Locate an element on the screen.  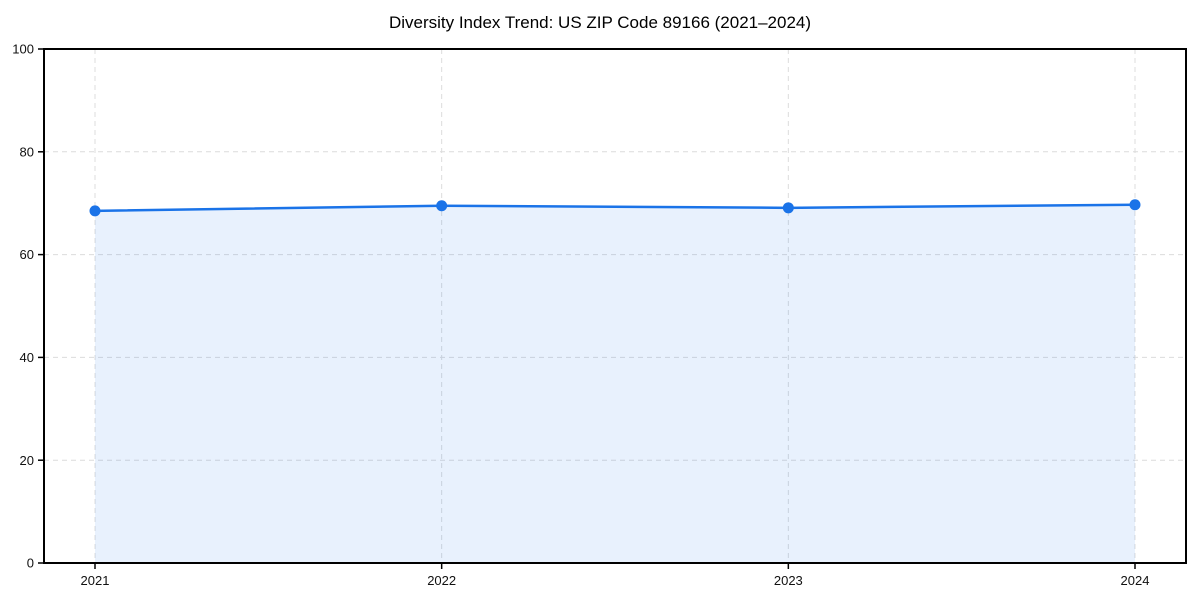
data-point-2023 is located at coordinates (788, 208).